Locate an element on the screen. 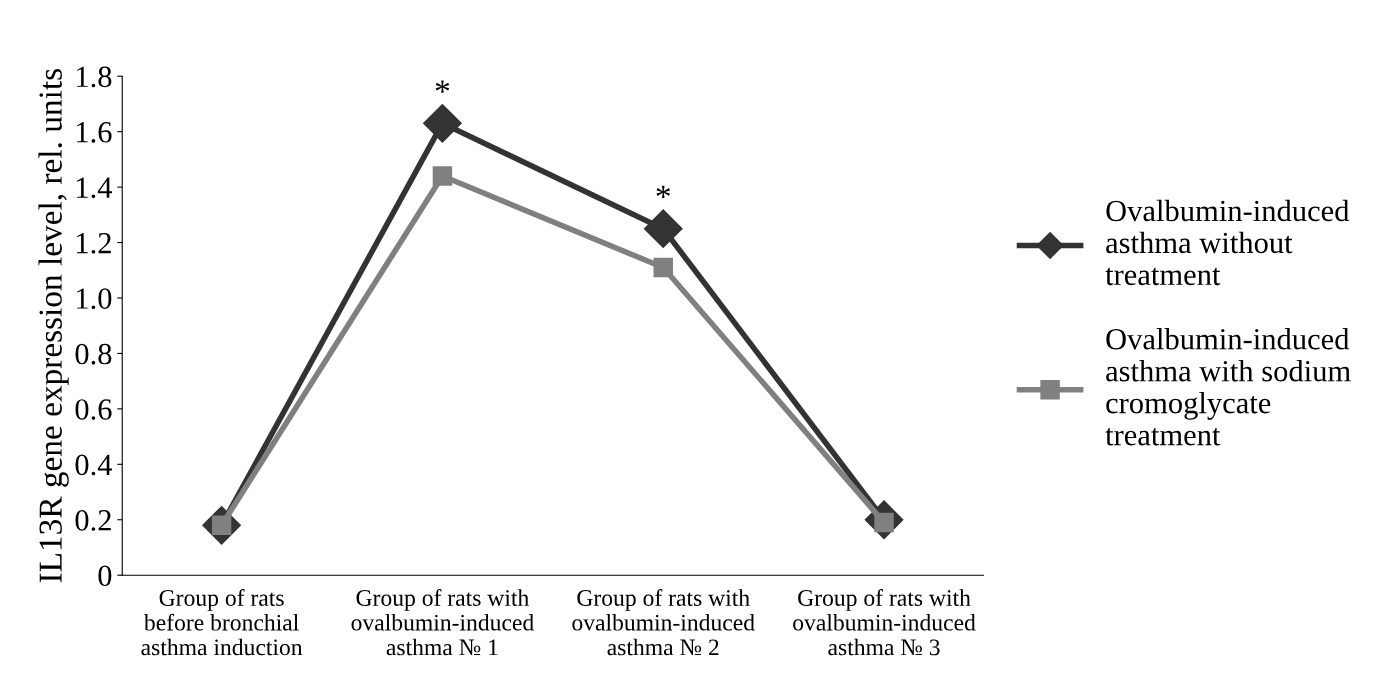 This screenshot has height=693, width=1389. x-tick-label: Group of rats with ovalbumin-induced asthma № 3 is located at coordinates (884, 622).